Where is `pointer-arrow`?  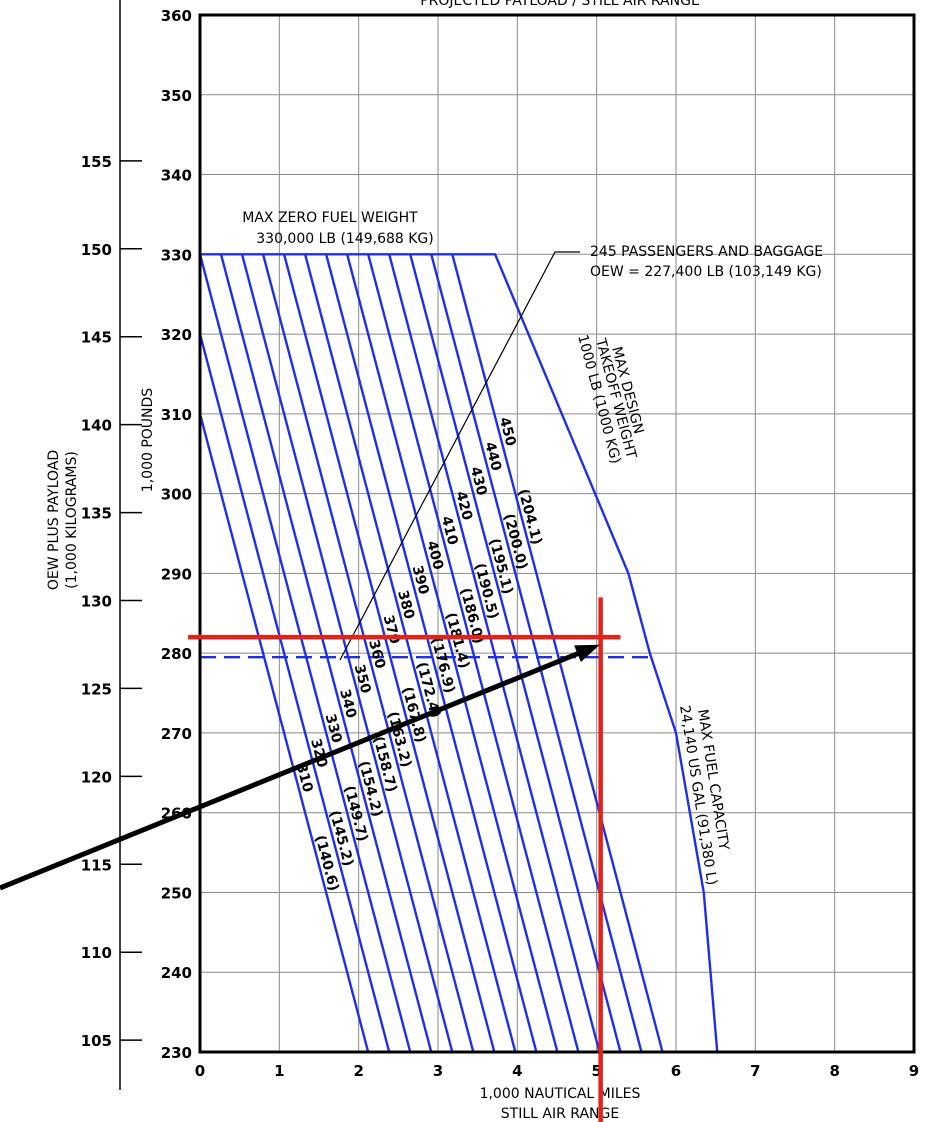 pointer-arrow is located at coordinates (295, 768).